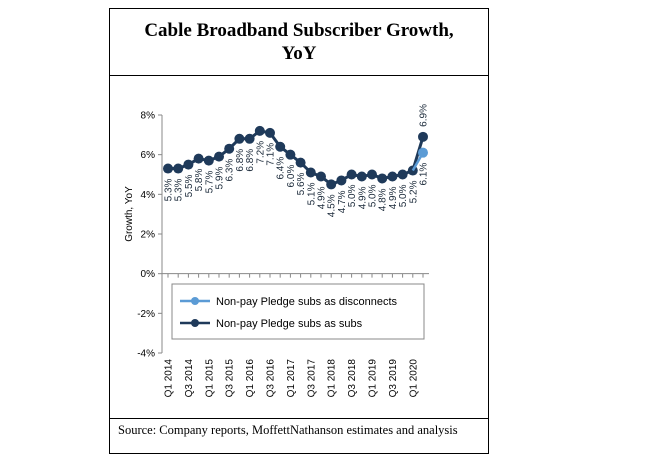 This screenshot has height=461, width=671. I want to click on chart-title: Cable Broadband Subscriber Growth, YoY, so click(299, 42).